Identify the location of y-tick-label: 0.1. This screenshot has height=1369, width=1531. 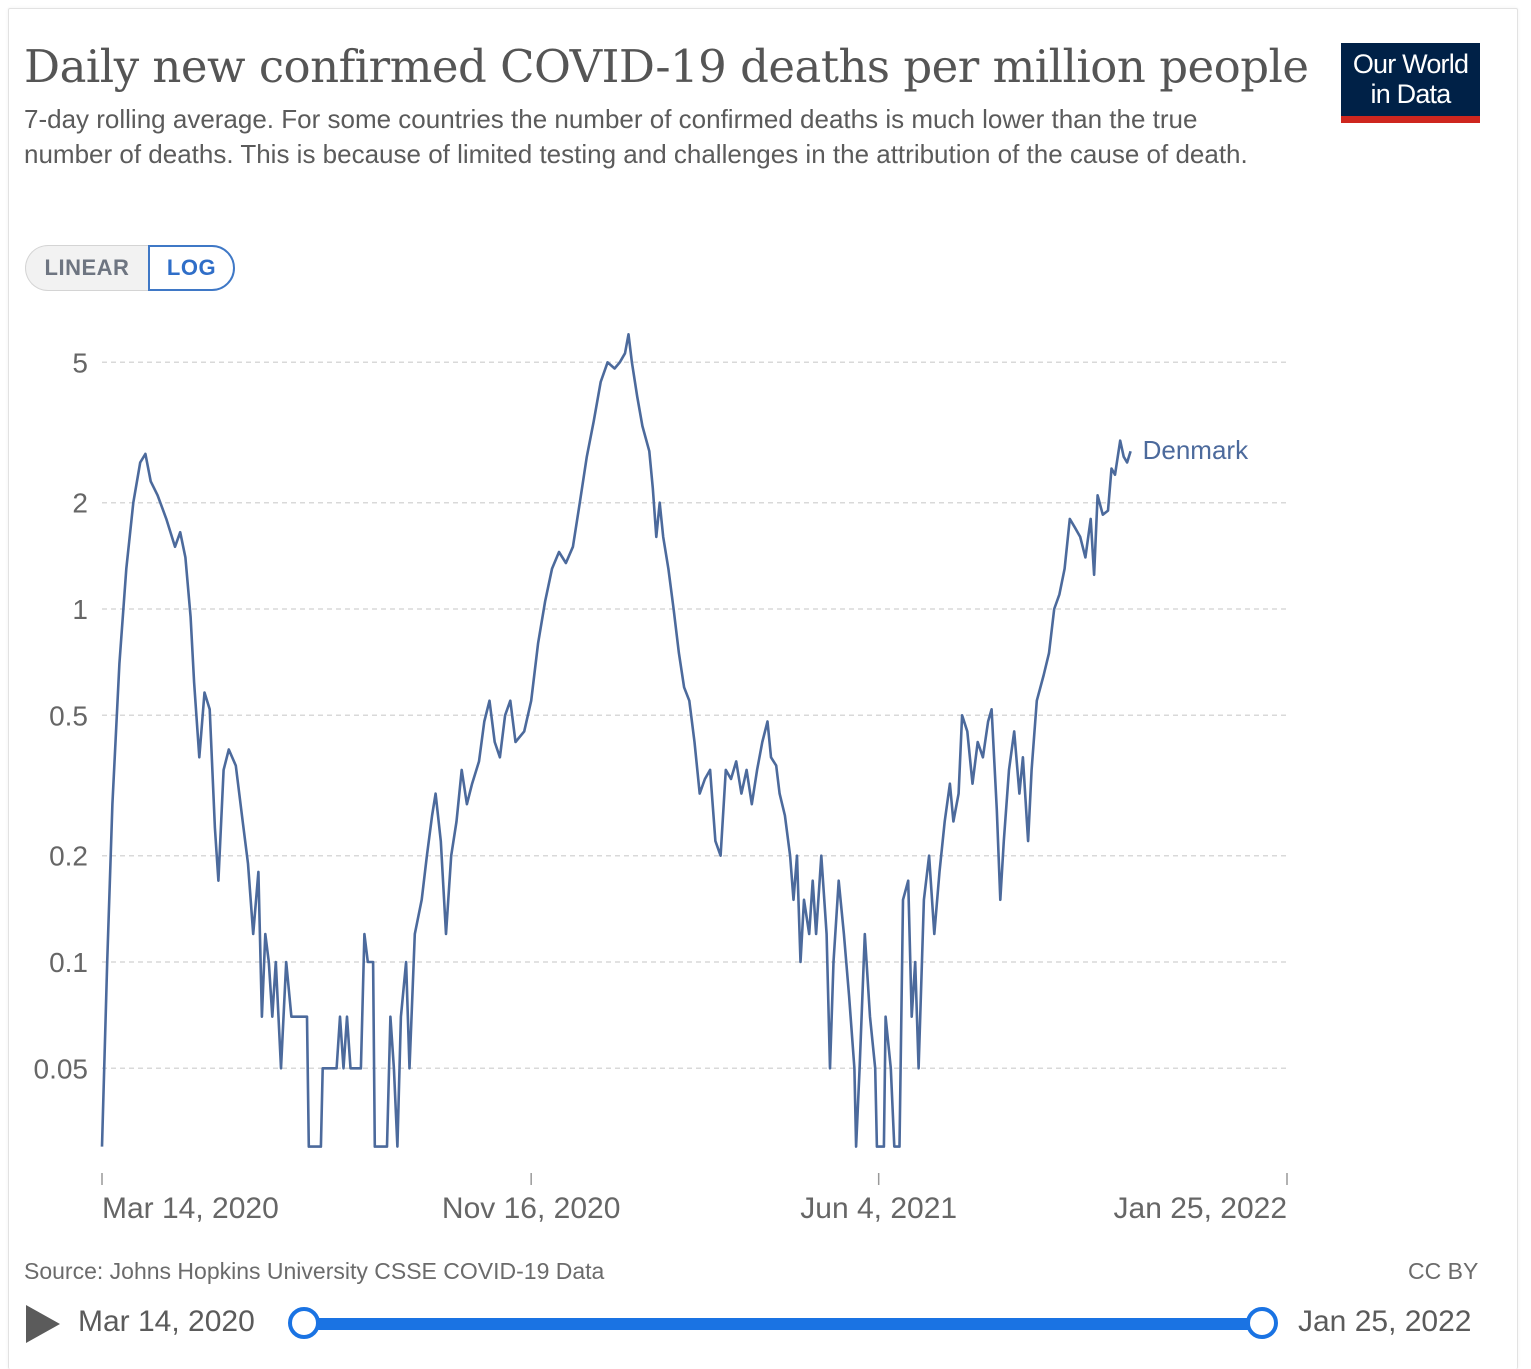
(68, 962).